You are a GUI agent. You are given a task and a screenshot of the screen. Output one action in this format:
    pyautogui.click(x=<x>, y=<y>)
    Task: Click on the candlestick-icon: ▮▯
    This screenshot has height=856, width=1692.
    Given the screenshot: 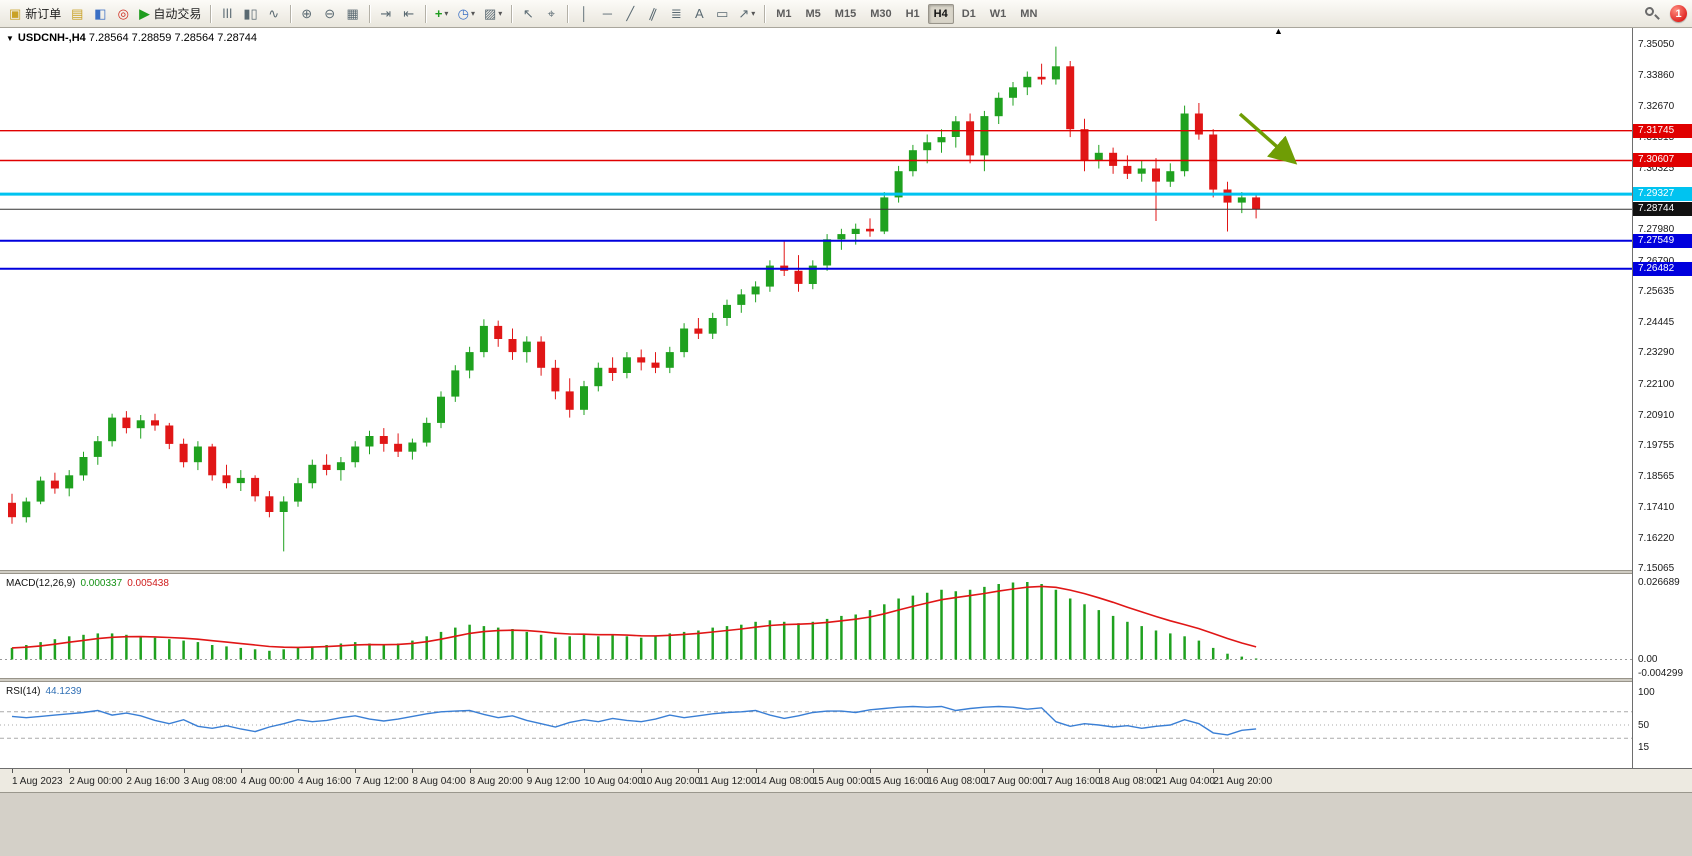 What is the action you would take?
    pyautogui.click(x=250, y=13)
    